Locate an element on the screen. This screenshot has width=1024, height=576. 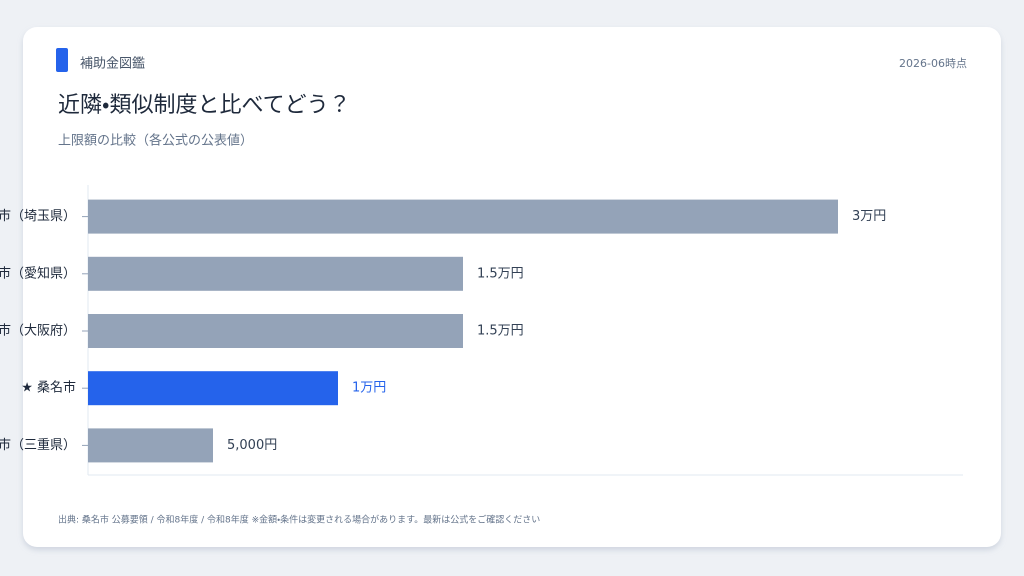
chart-subtitle: 上限額の比較（各公式の公表値） is located at coordinates (155, 141).